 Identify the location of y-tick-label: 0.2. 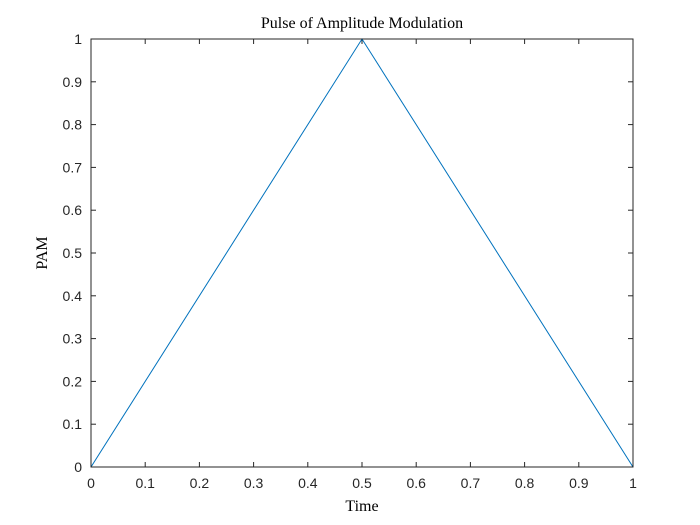
(73, 381).